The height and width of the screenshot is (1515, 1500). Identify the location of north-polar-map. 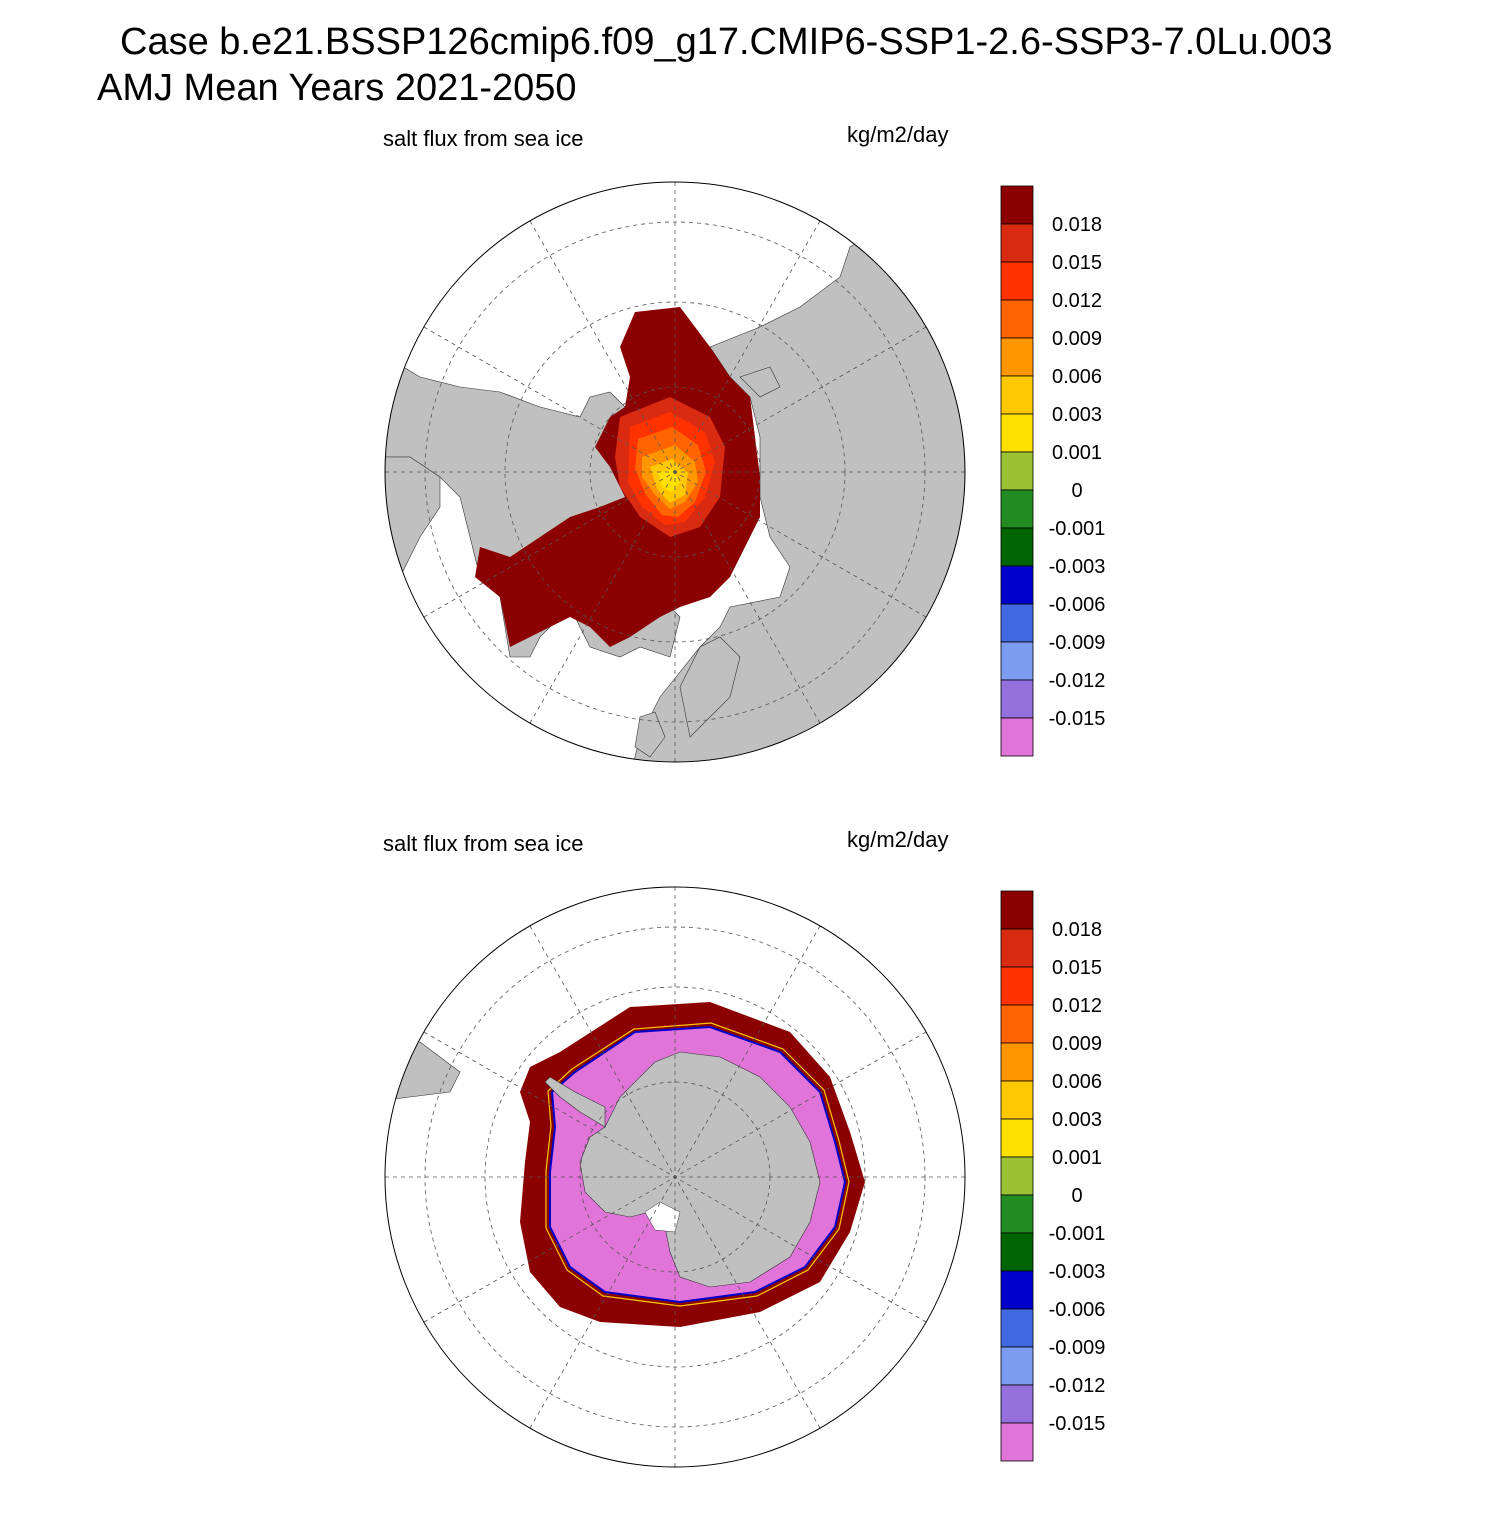
(675, 472).